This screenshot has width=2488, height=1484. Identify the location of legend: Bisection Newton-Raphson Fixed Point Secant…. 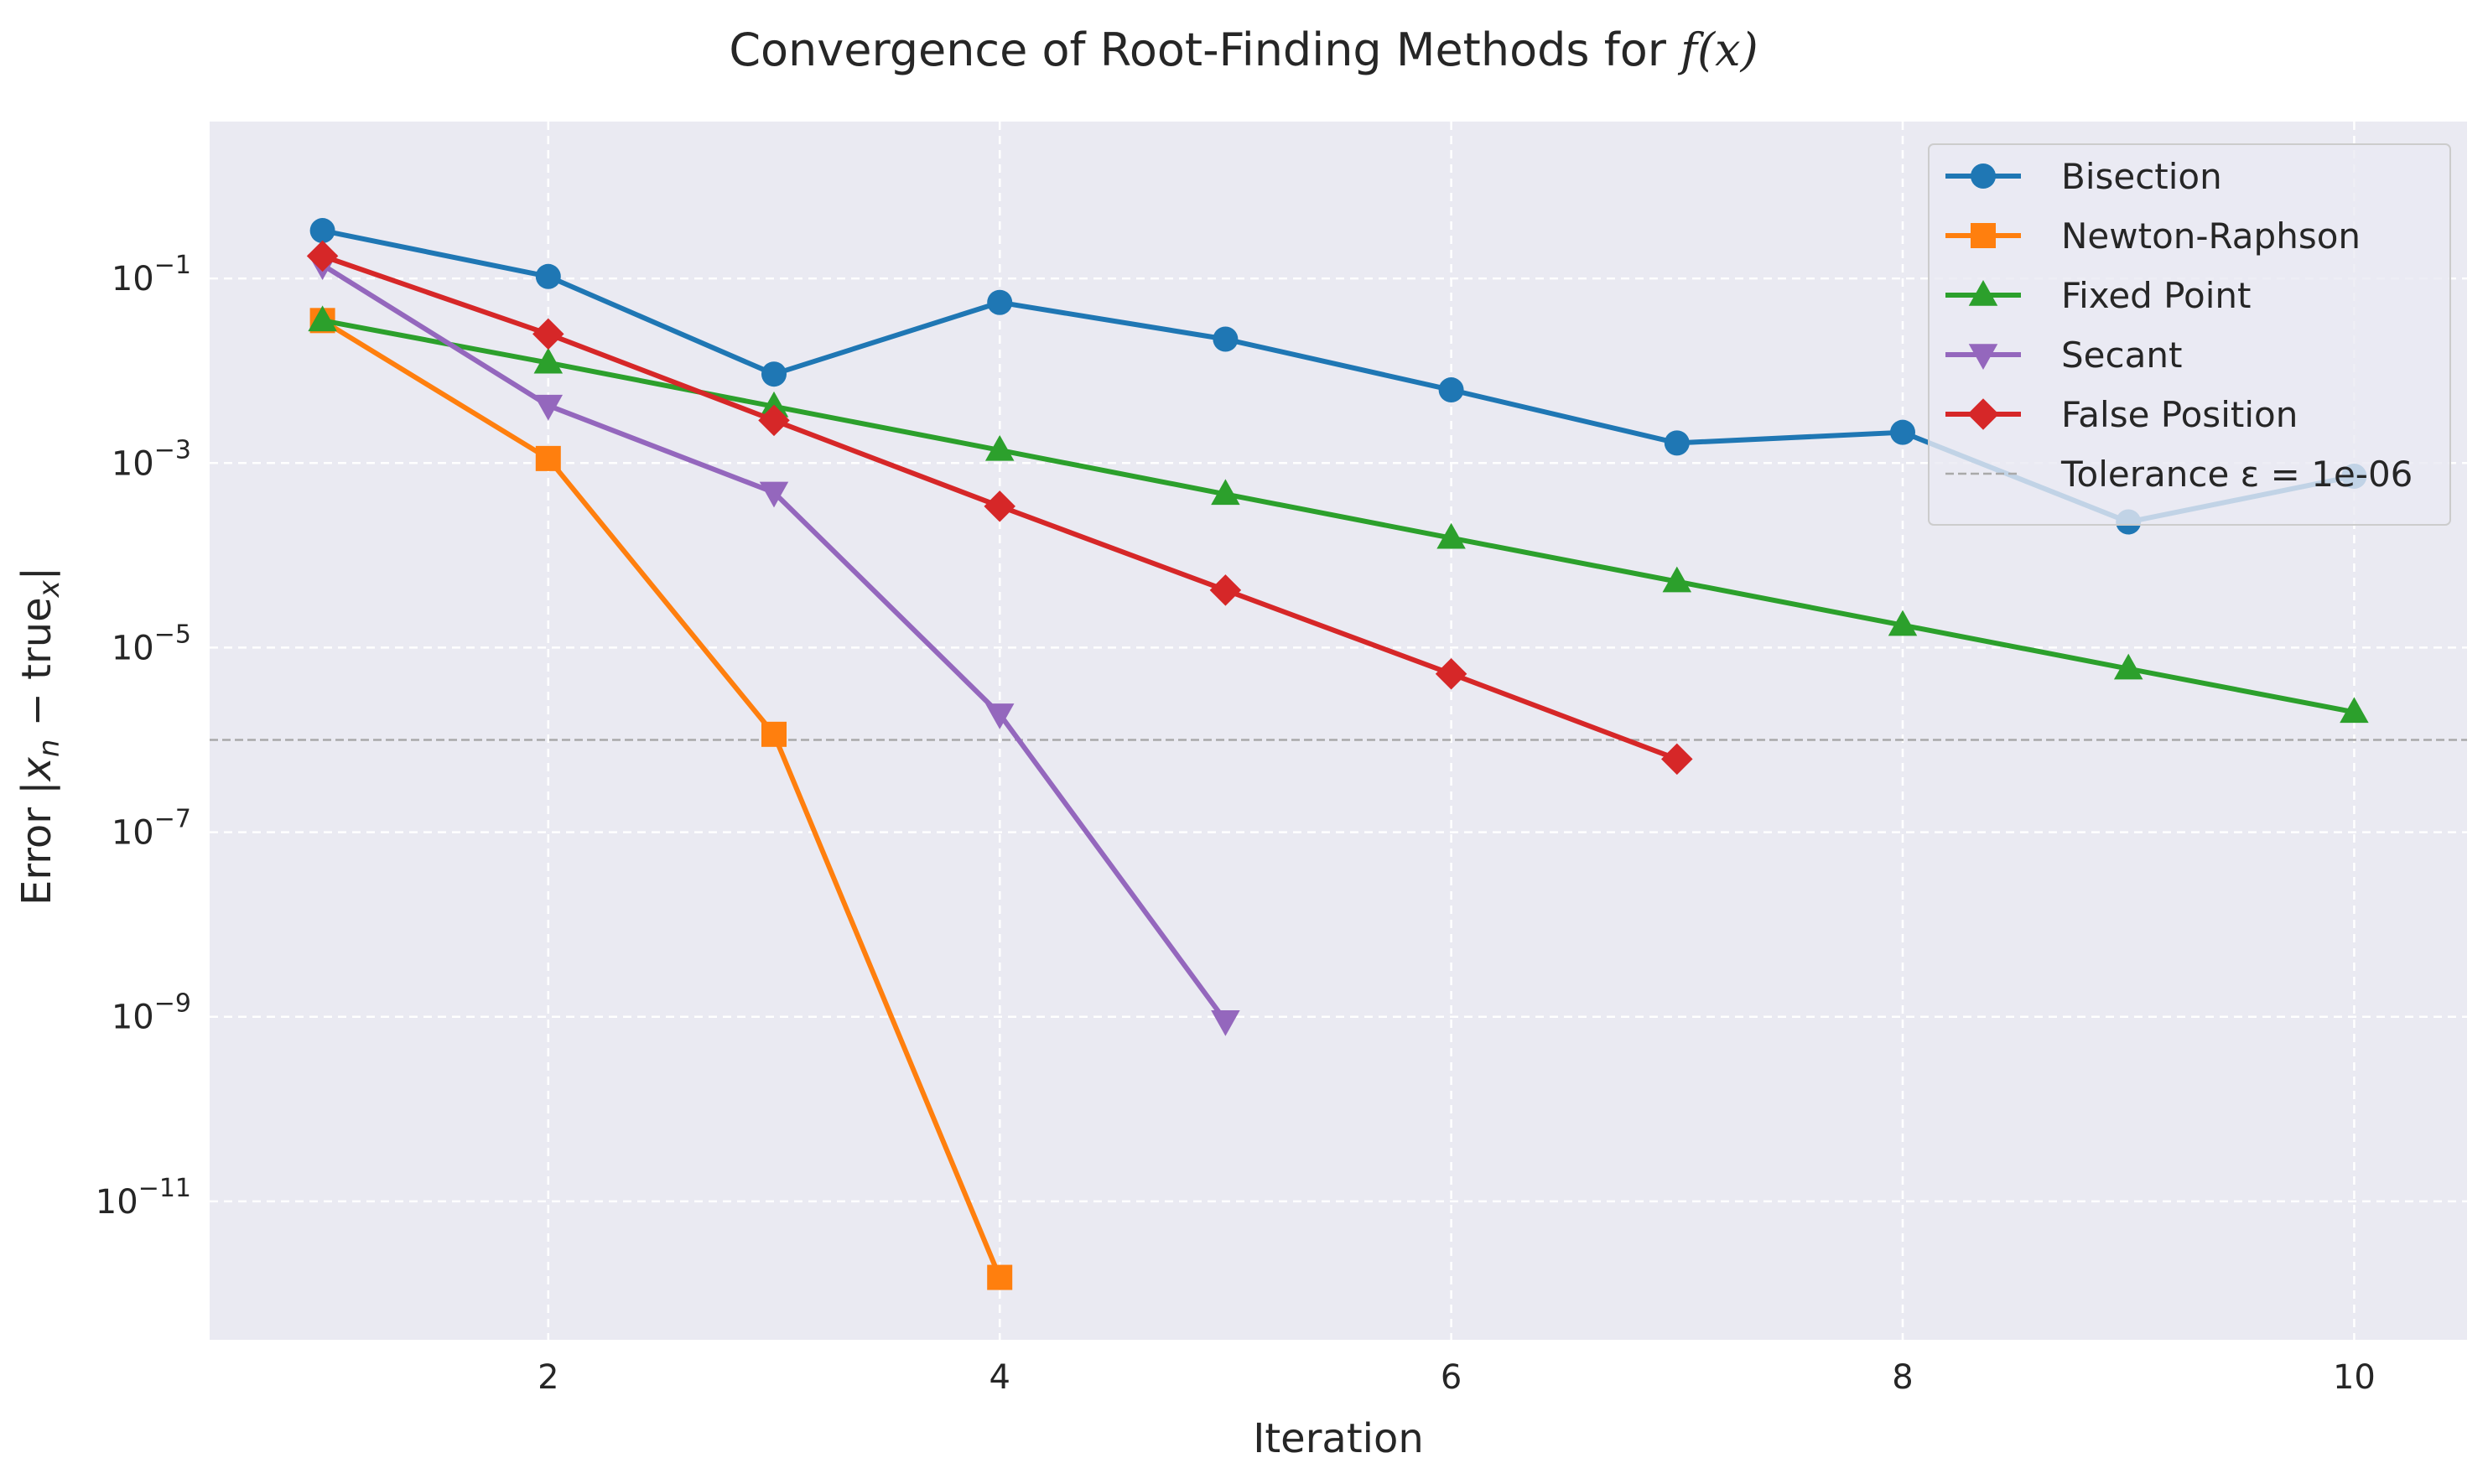
(2189, 334).